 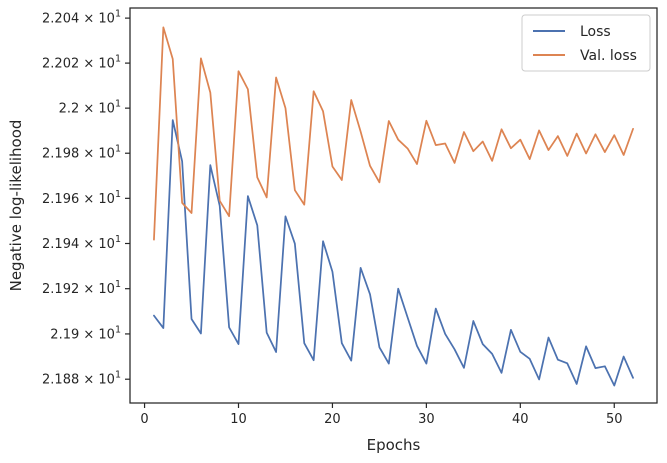 What do you see at coordinates (81, 288) in the screenshot?
I see `y-tick-label: 2.192 × 10¹` at bounding box center [81, 288].